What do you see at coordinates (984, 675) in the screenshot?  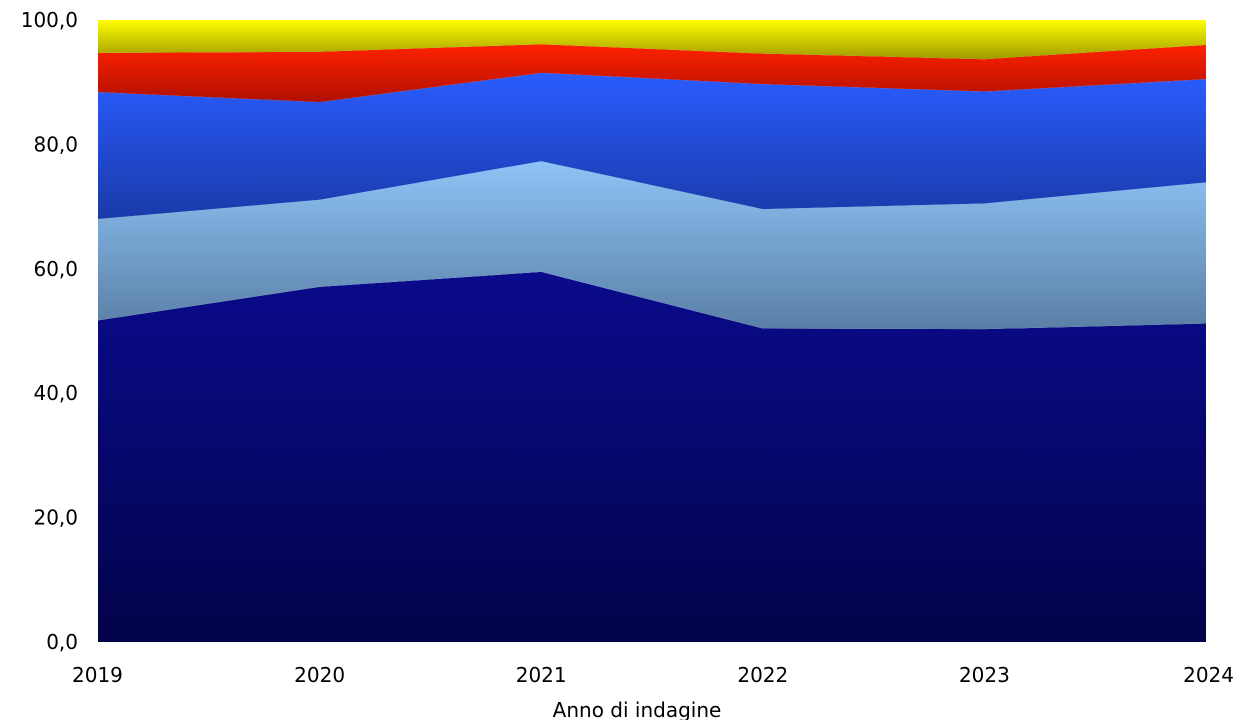 I see `x-tick-label: 2023` at bounding box center [984, 675].